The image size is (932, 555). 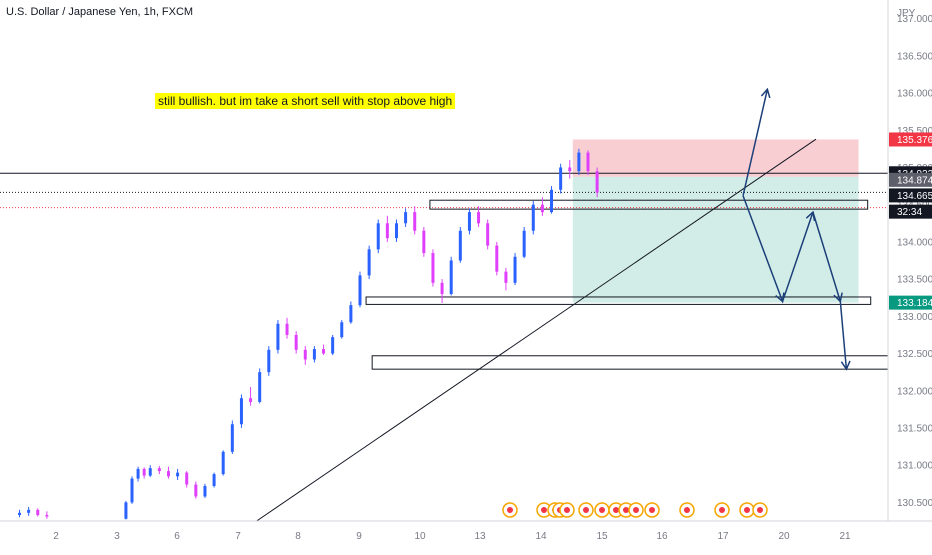 What do you see at coordinates (845, 536) in the screenshot?
I see `x-tick-label: 21` at bounding box center [845, 536].